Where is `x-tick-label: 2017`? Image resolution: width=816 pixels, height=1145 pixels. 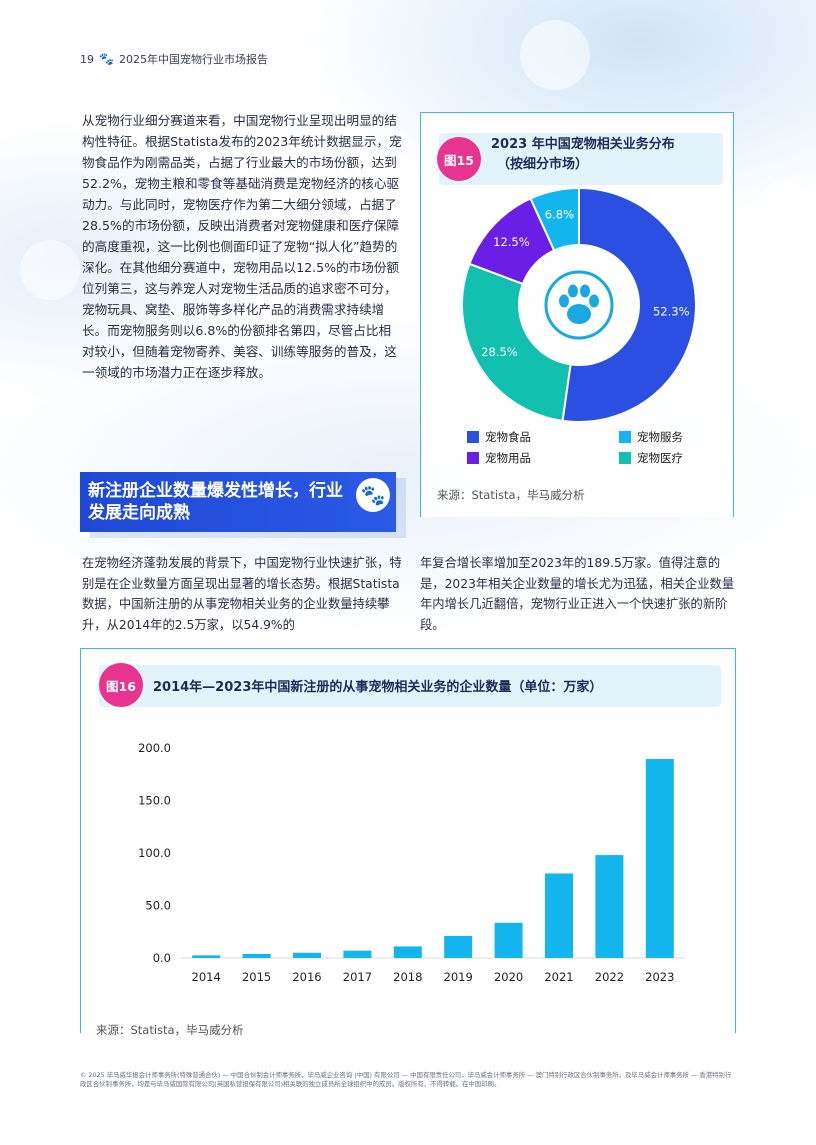
x-tick-label: 2017 is located at coordinates (357, 977).